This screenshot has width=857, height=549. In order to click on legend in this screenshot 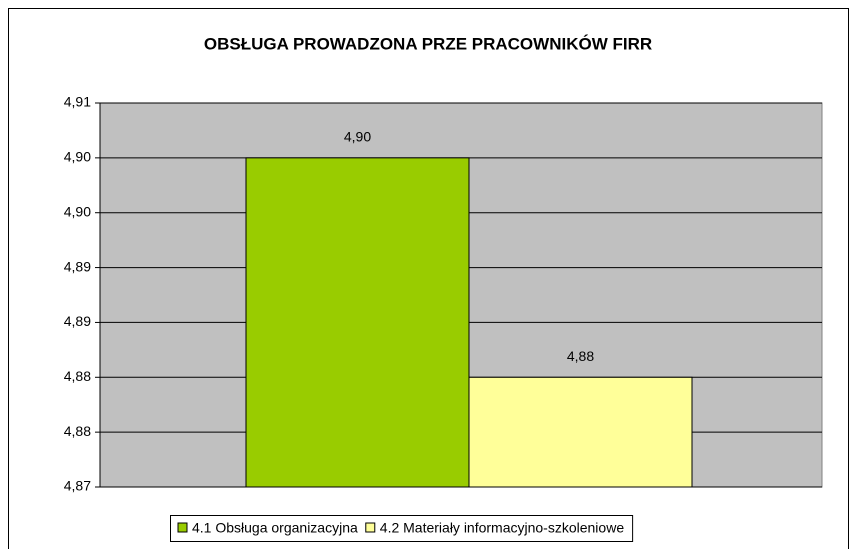, I will do `click(402, 528)`.